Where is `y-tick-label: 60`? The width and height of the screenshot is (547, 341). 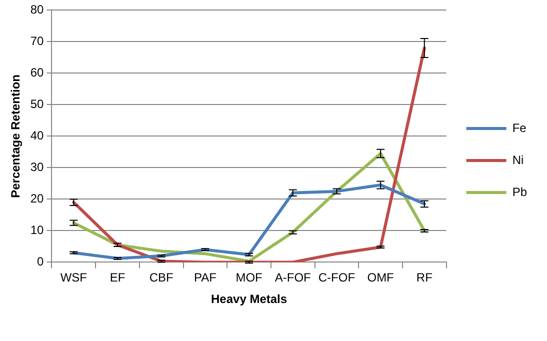 y-tick-label: 60 is located at coordinates (37, 73).